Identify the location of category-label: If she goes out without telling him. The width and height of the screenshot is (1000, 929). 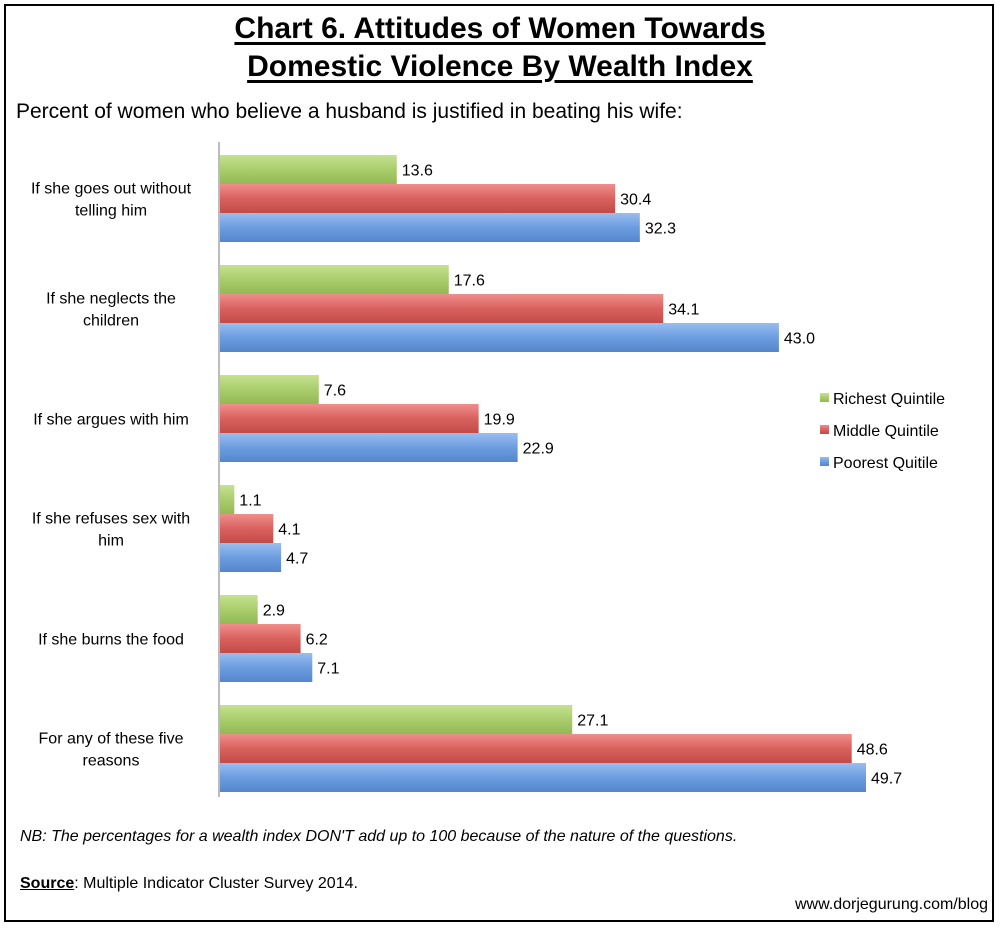
(111, 200).